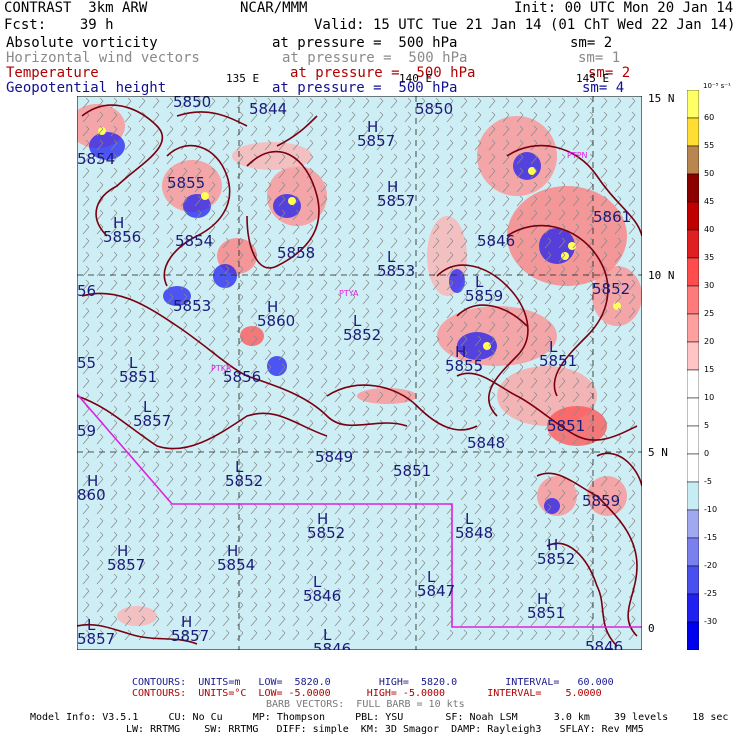  Describe the element at coordinates (624, 8) in the screenshot. I see `init-time: Init: 00 UTC Mon 20 Jan 14` at that location.